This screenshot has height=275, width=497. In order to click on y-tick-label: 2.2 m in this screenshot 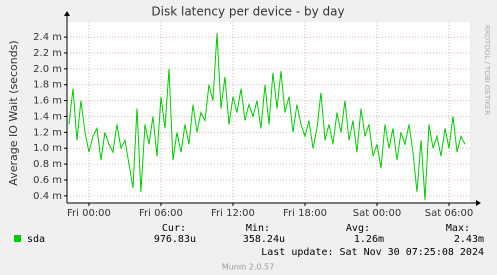, I will do `click(47, 53)`.